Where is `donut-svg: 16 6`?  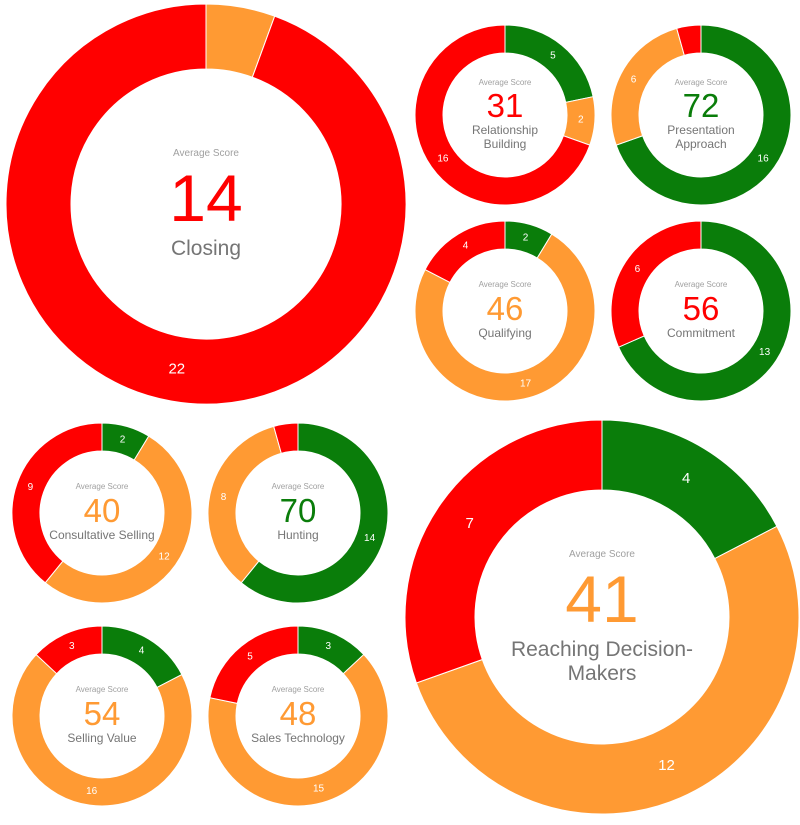
donut-svg: 16 6 is located at coordinates (701, 115).